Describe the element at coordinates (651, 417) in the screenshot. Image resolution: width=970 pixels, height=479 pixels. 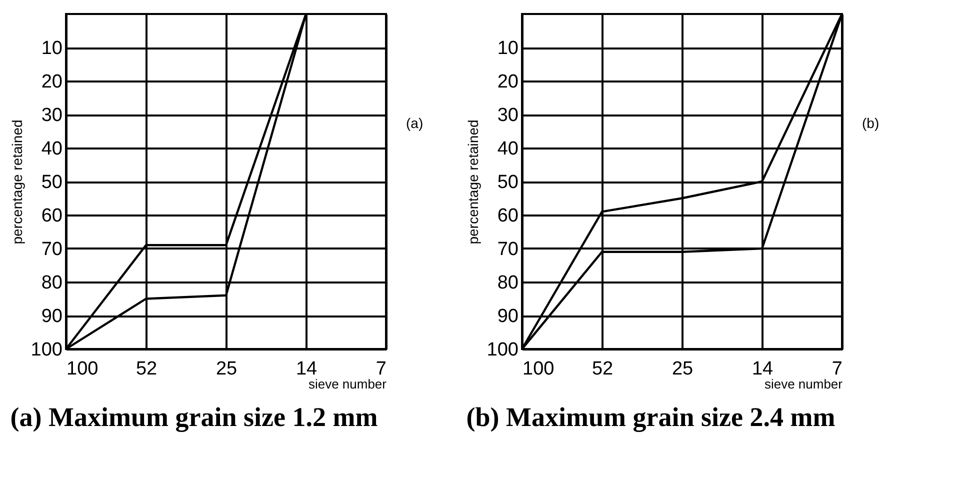
I see `text: (b) Maximum grain size 2.4 mm` at that location.